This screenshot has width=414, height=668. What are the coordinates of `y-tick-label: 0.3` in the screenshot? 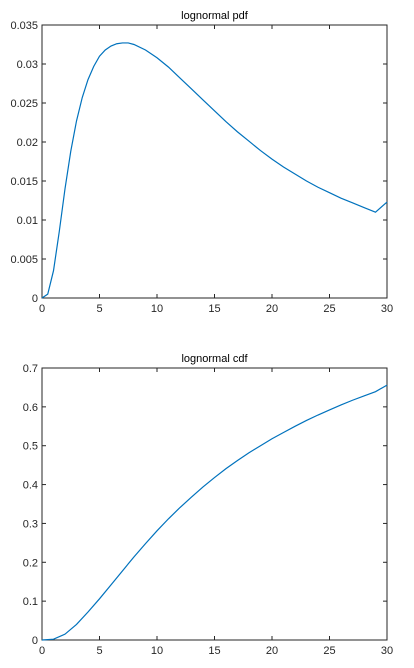 It's located at (30, 524).